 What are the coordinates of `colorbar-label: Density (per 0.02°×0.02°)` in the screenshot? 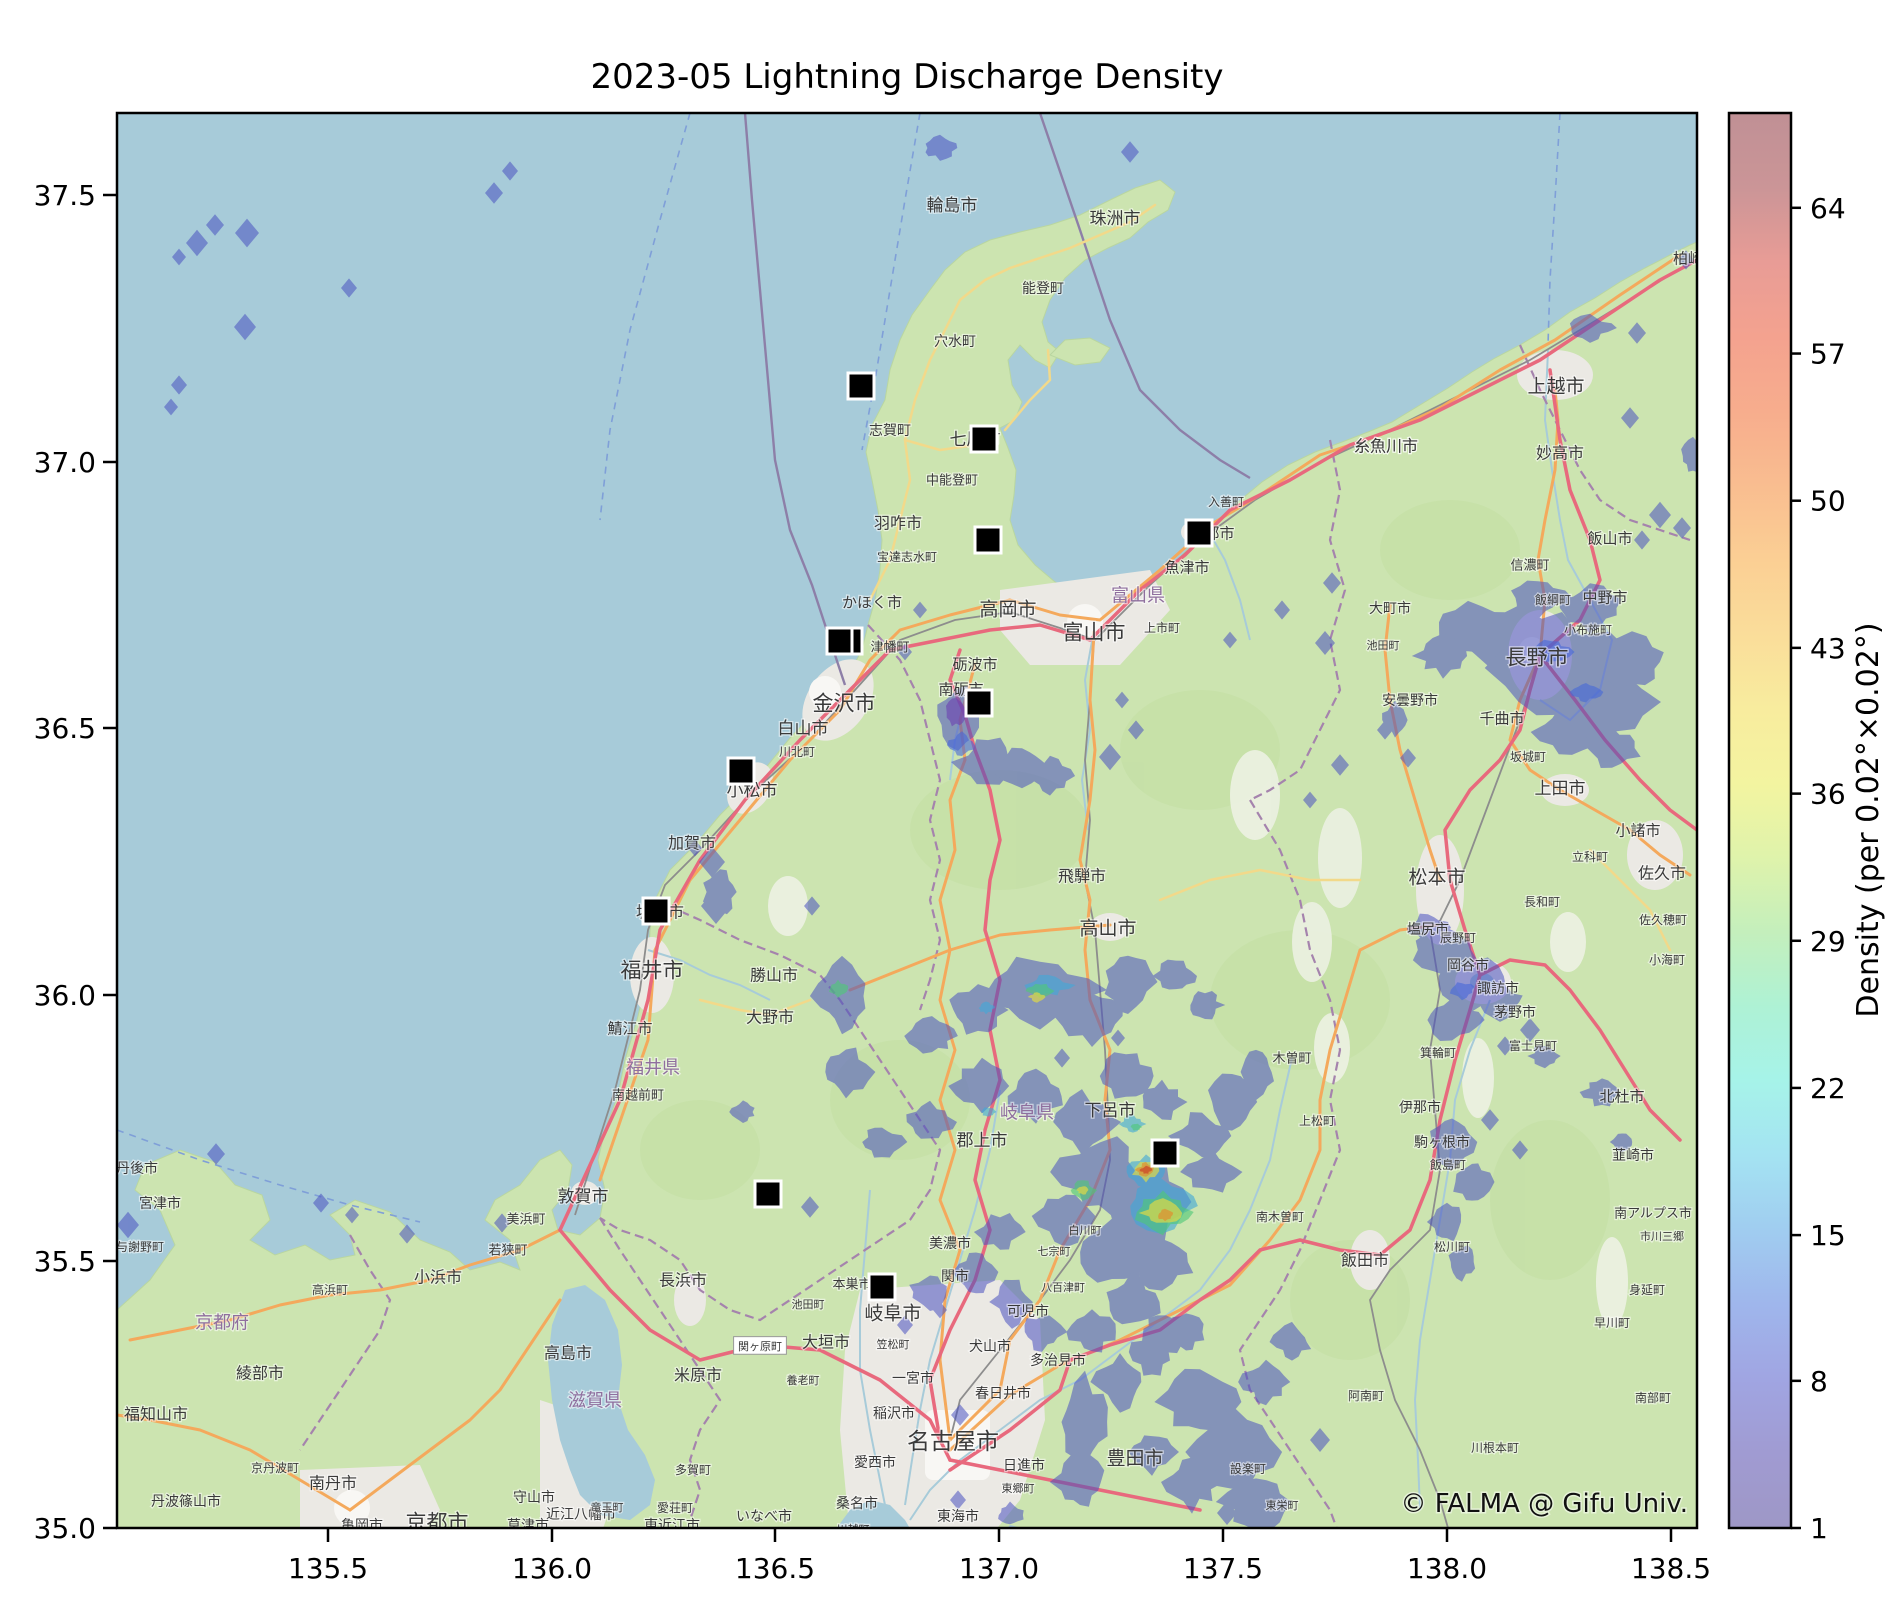 It's located at (1868, 819).